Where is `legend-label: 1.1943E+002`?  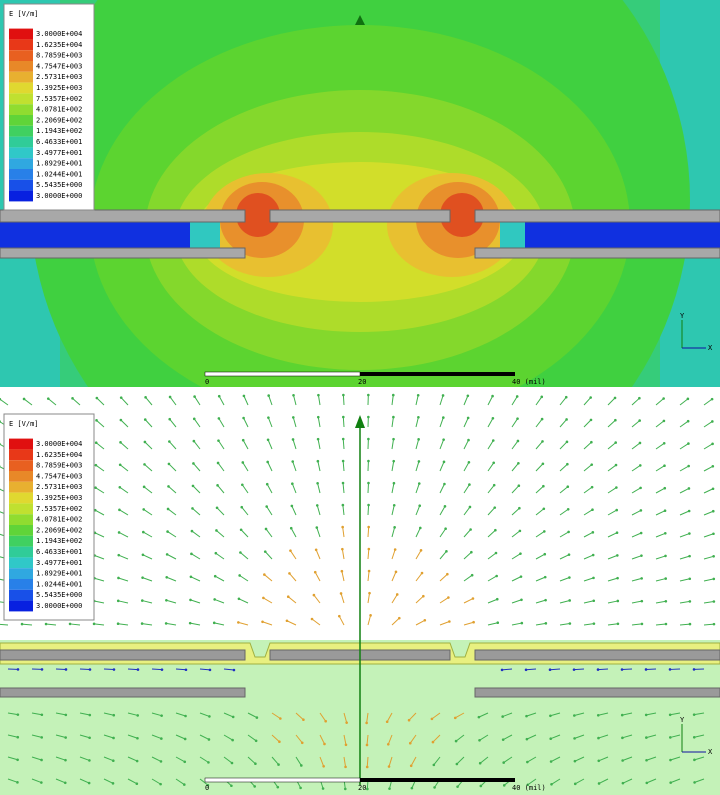
legend-label: 1.1943E+002 is located at coordinates (59, 541).